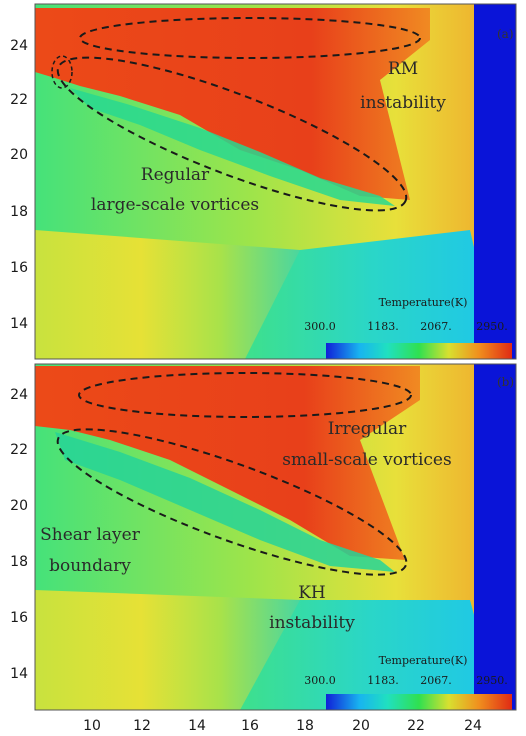  I want to click on y-tick-a-18: 18, so click(19, 212).